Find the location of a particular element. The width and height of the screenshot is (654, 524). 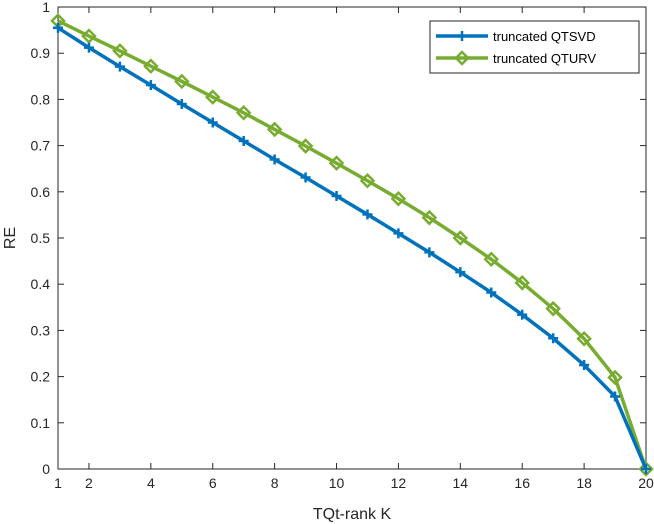

legend-box is located at coordinates (534, 47).